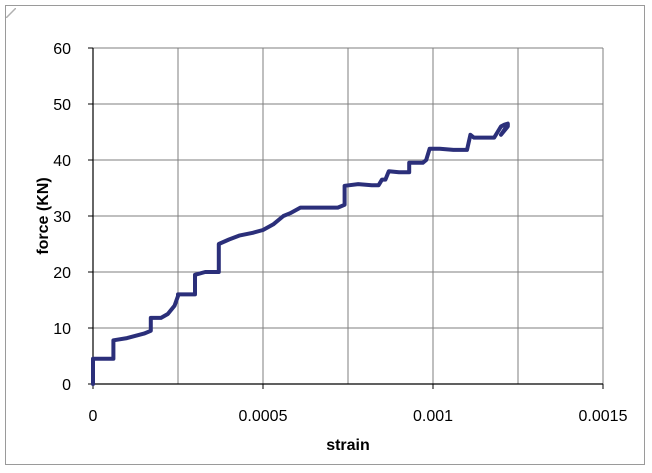  Describe the element at coordinates (433, 416) in the screenshot. I see `x-tick-label: 0.001` at that location.